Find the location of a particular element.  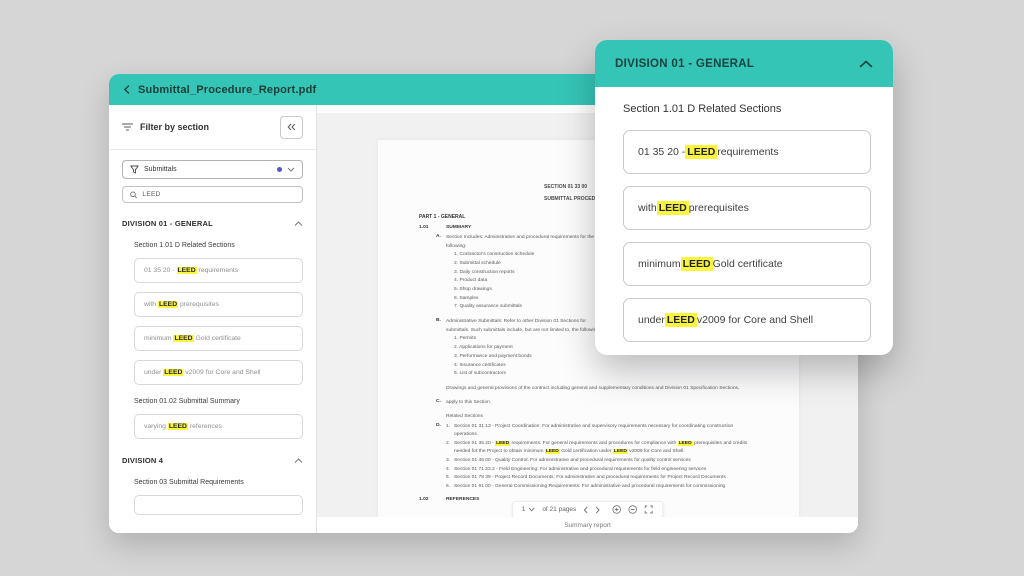

filter-panel-title: Filter by section is located at coordinates (175, 127).